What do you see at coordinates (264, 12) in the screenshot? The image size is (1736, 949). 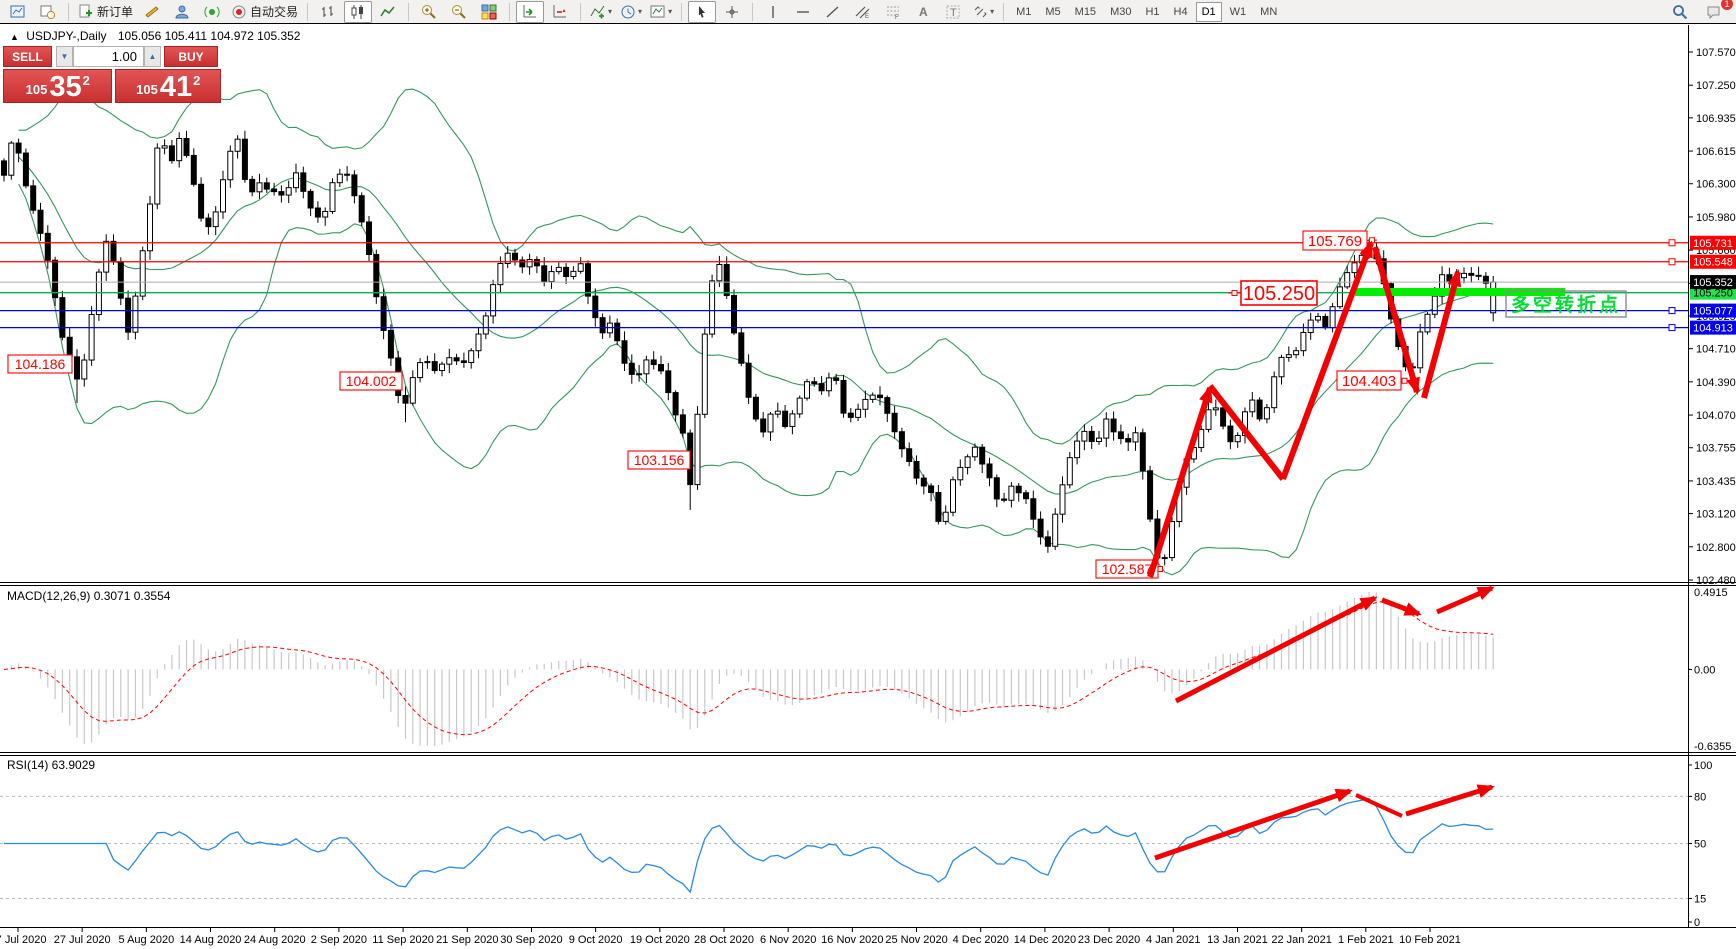 I see `autotrading-button: 自动交易` at bounding box center [264, 12].